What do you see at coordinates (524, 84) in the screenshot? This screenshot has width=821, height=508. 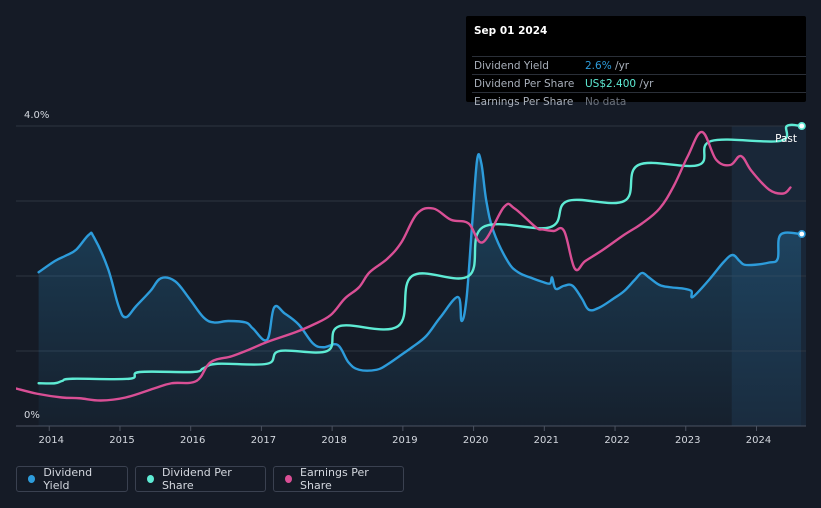 I see `tooltip-label: Dividend Per Share` at bounding box center [524, 84].